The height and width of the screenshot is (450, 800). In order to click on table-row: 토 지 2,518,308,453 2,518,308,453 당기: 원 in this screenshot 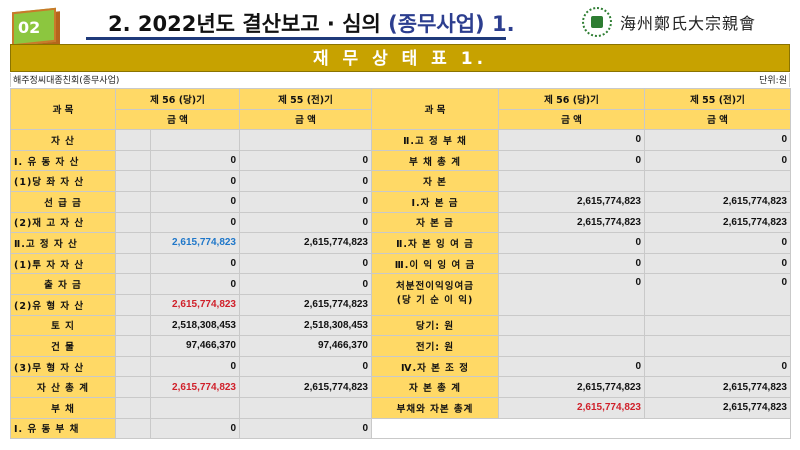, I will do `click(400, 325)`.